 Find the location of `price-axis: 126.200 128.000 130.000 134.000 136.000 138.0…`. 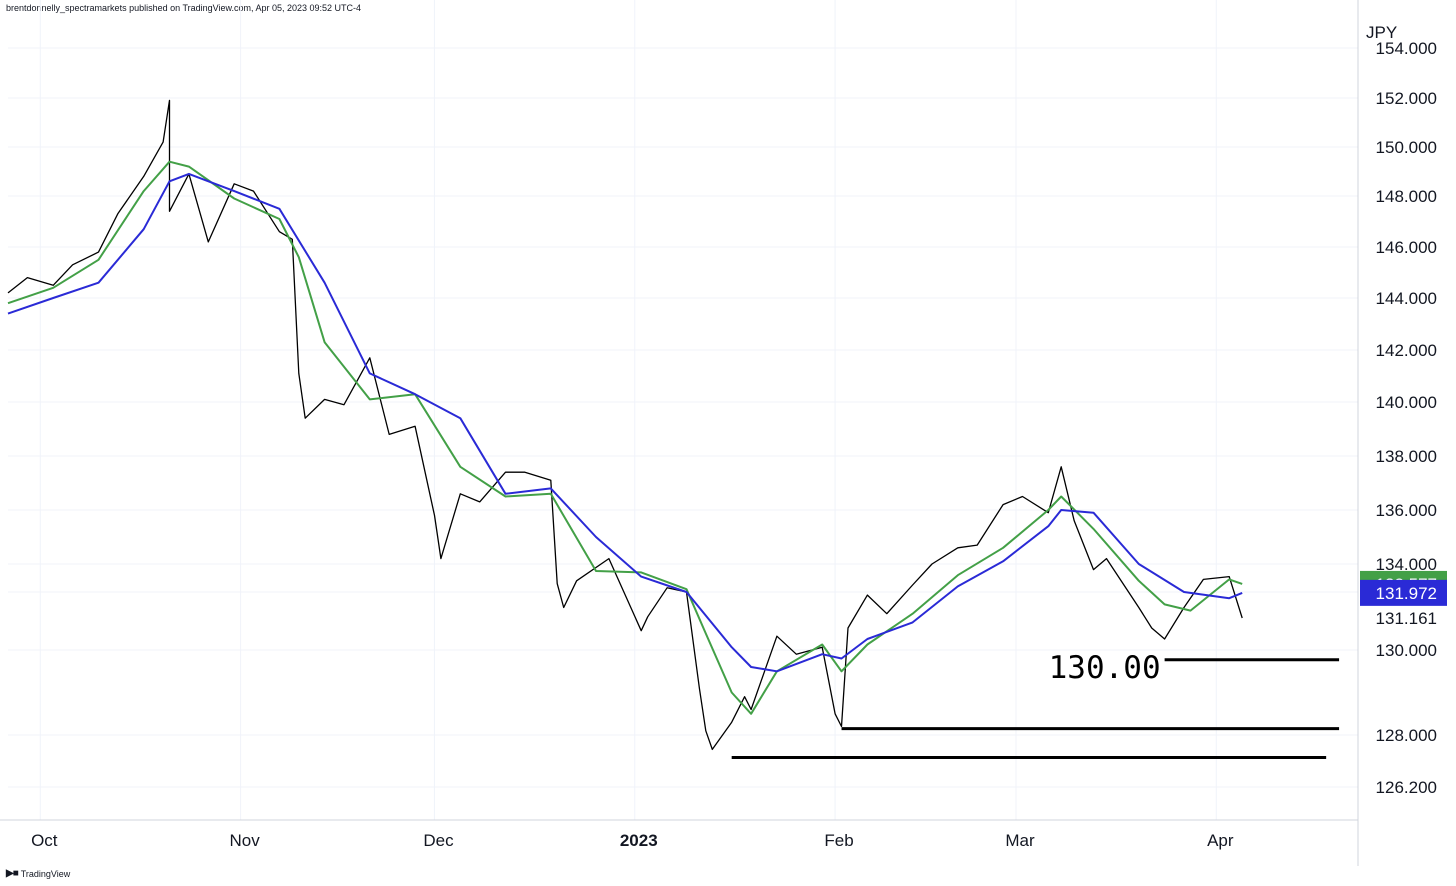

price-axis: 126.200 128.000 130.000 134.000 136.000 138.0… is located at coordinates (1406, 418).